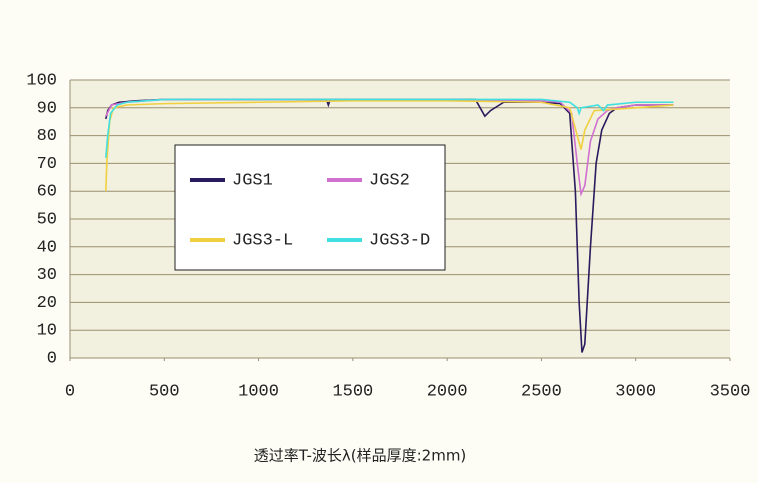 The height and width of the screenshot is (483, 758). I want to click on legend-label: JGS3-L, so click(262, 240).